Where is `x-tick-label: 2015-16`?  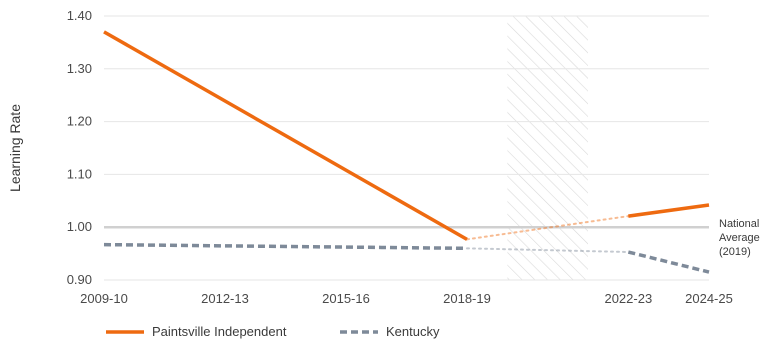 x-tick-label: 2015-16 is located at coordinates (346, 298).